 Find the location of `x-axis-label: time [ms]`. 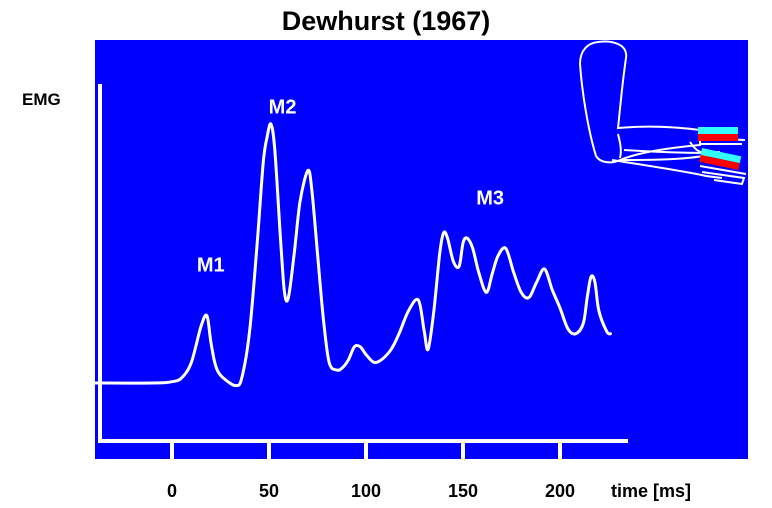

x-axis-label: time [ms] is located at coordinates (651, 491).